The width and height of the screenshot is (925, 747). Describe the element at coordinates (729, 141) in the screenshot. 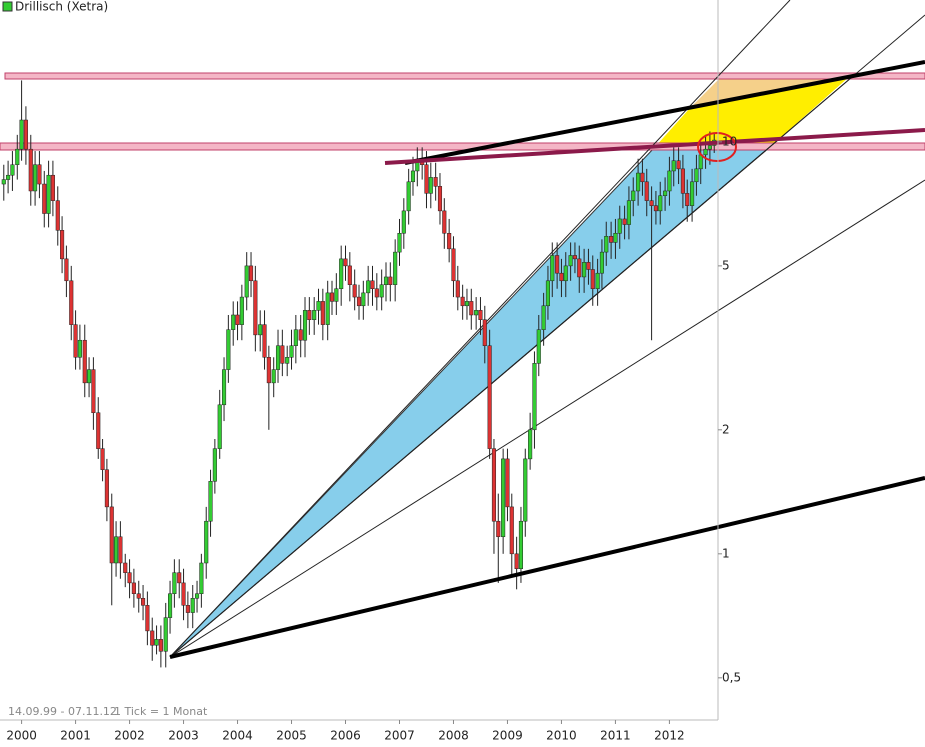

I see `y-tick-label: 10` at that location.